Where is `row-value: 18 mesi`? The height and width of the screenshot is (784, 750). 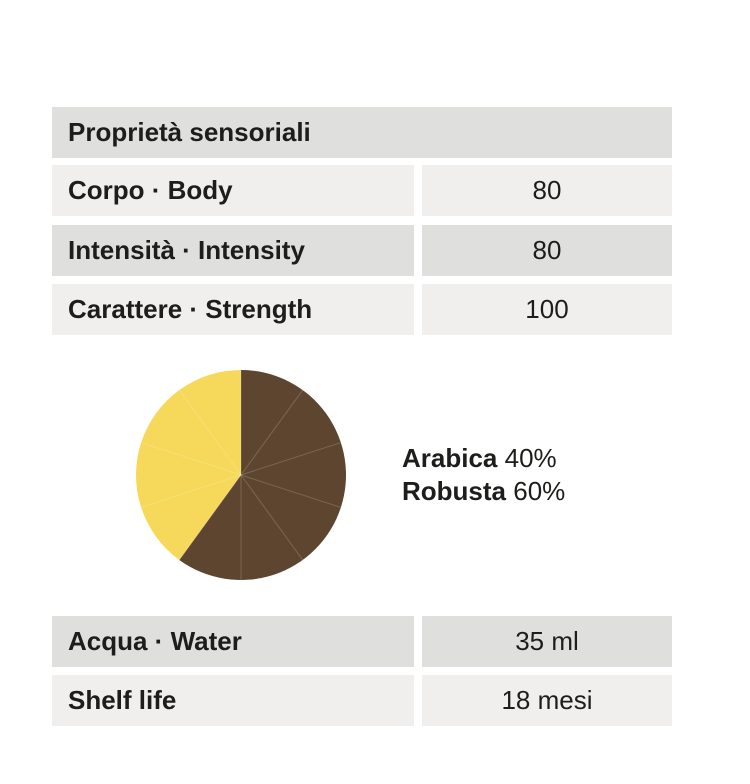
row-value: 18 mesi is located at coordinates (547, 700).